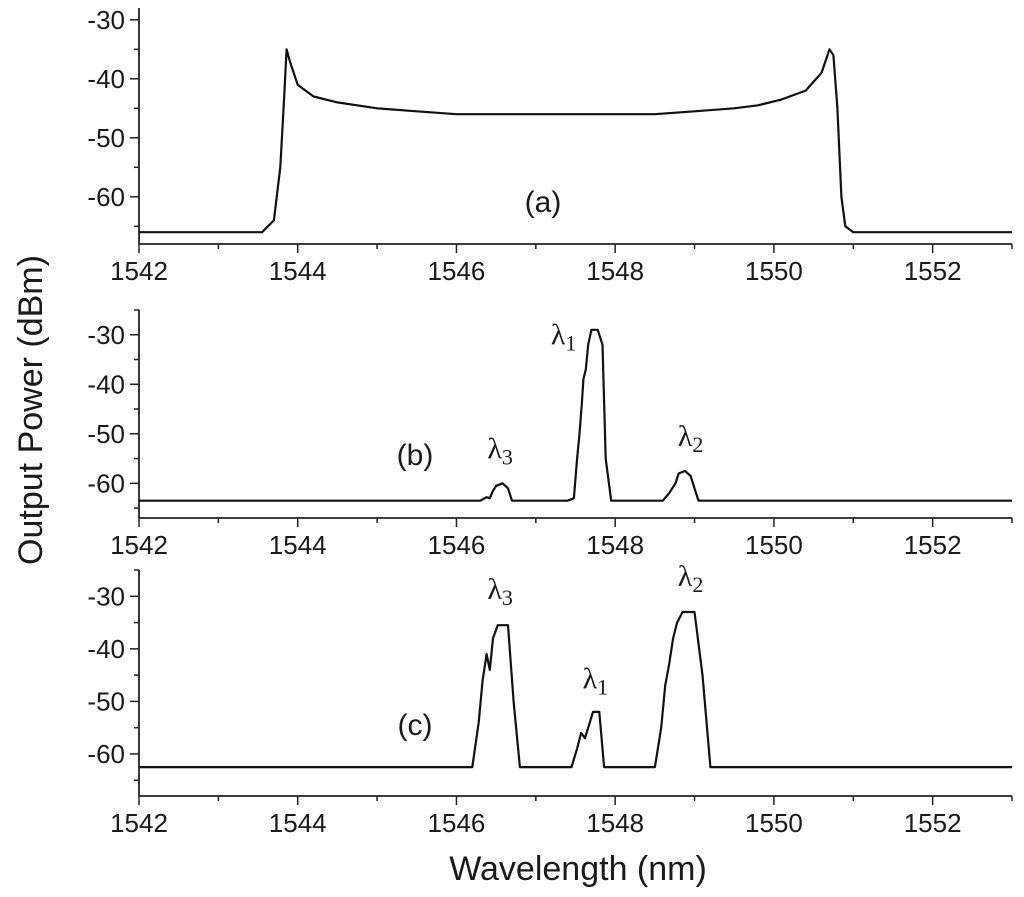 Image resolution: width=1024 pixels, height=897 pixels. What do you see at coordinates (543, 202) in the screenshot?
I see `panel-label: (a)` at bounding box center [543, 202].